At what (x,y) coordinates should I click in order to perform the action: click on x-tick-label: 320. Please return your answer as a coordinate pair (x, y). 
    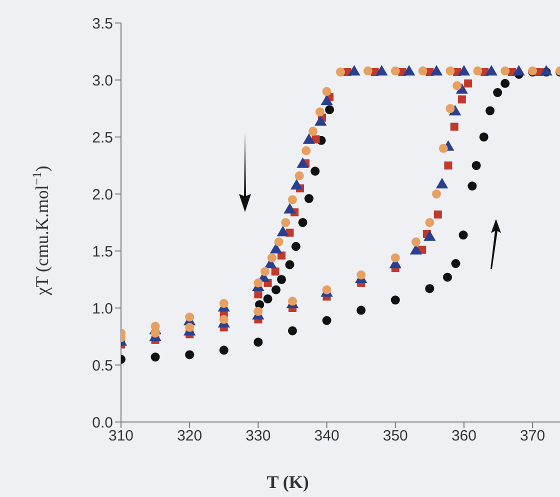
    Looking at the image, I should click on (189, 436).